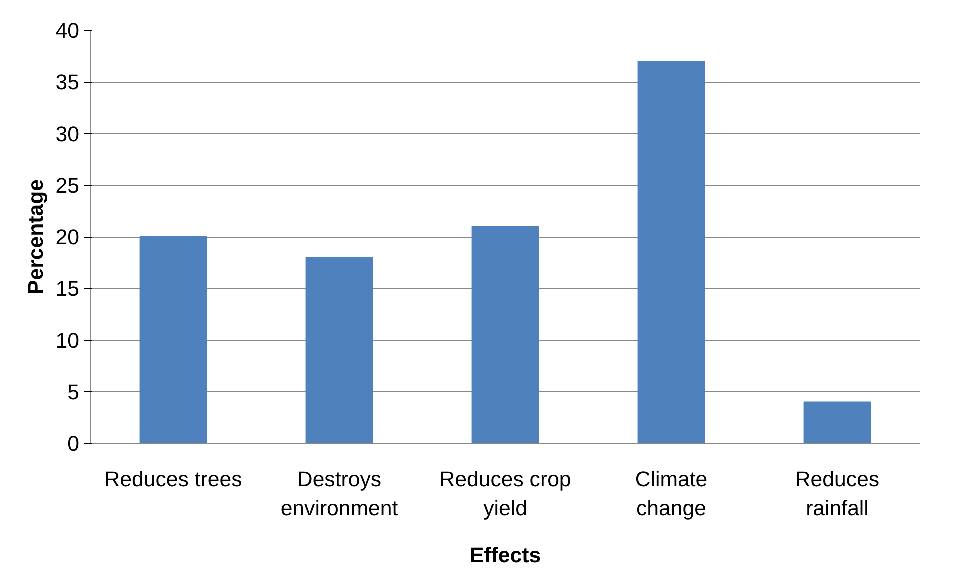  What do you see at coordinates (339, 494) in the screenshot?
I see `x-tick-label: Destroys environment` at bounding box center [339, 494].